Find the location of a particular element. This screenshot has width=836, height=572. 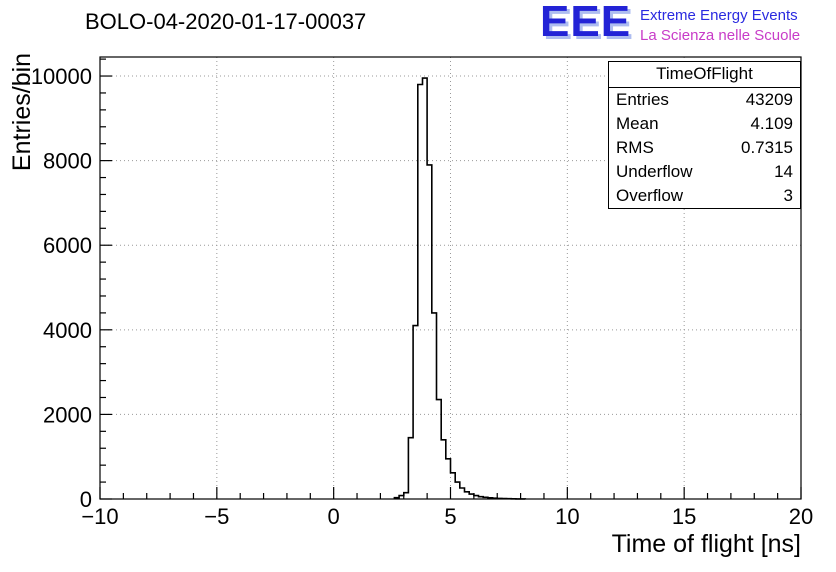

y-tick-label: 2000 is located at coordinates (67, 414).